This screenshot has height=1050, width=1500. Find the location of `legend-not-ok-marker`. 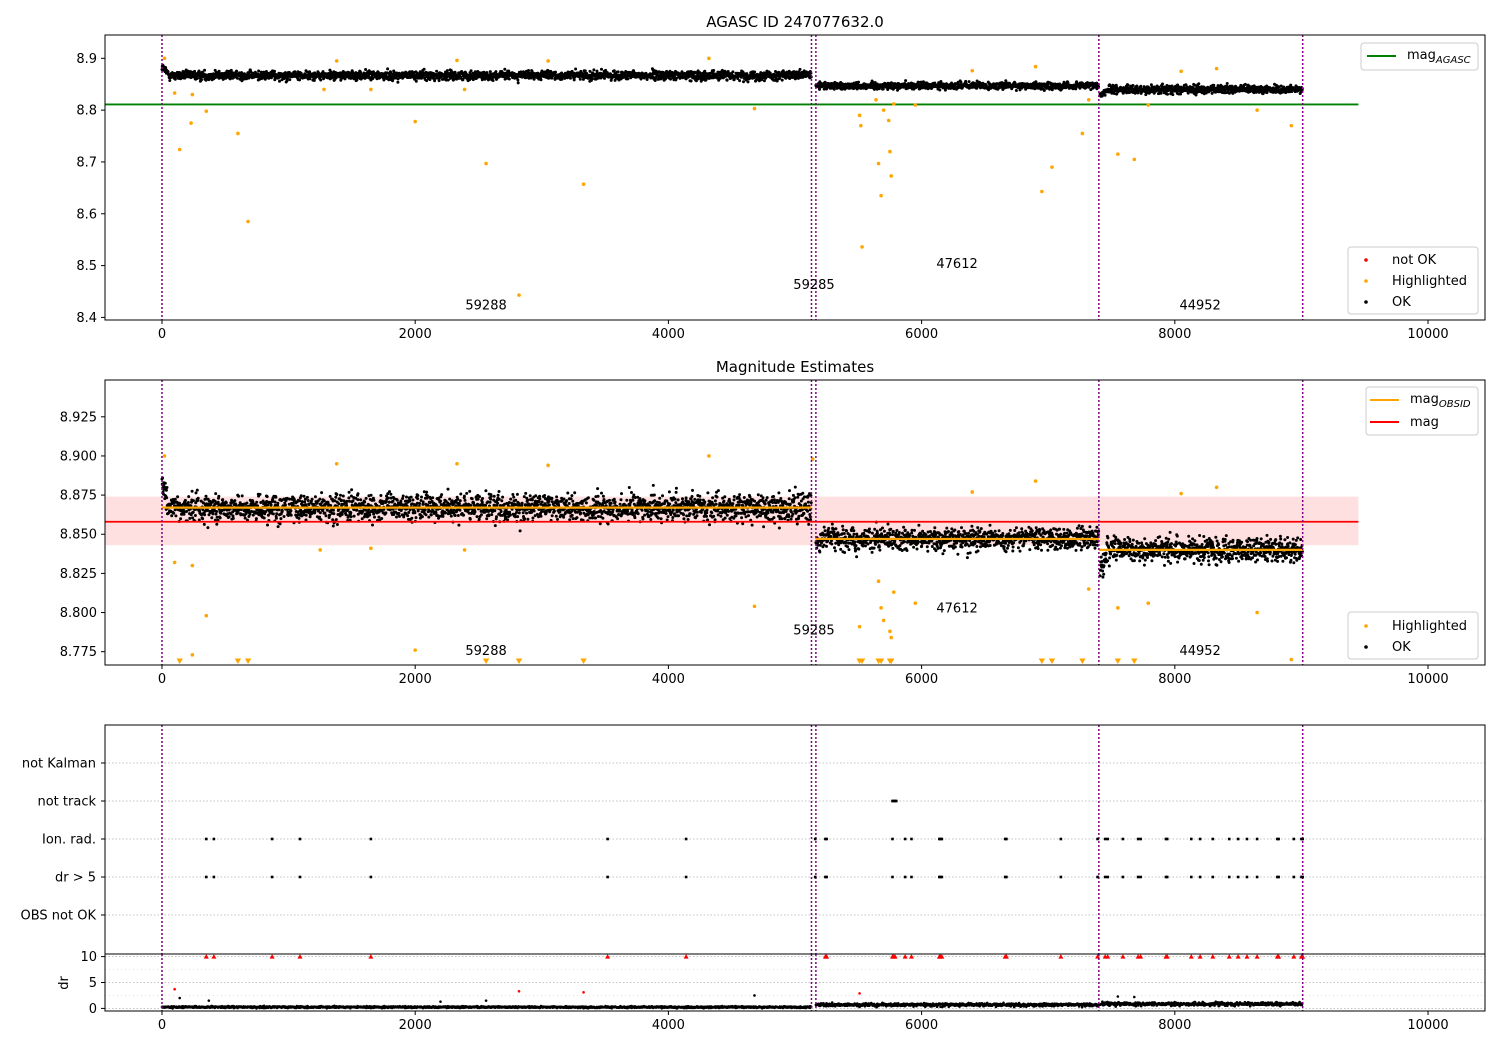

legend-not-ok-marker is located at coordinates (1366, 260).